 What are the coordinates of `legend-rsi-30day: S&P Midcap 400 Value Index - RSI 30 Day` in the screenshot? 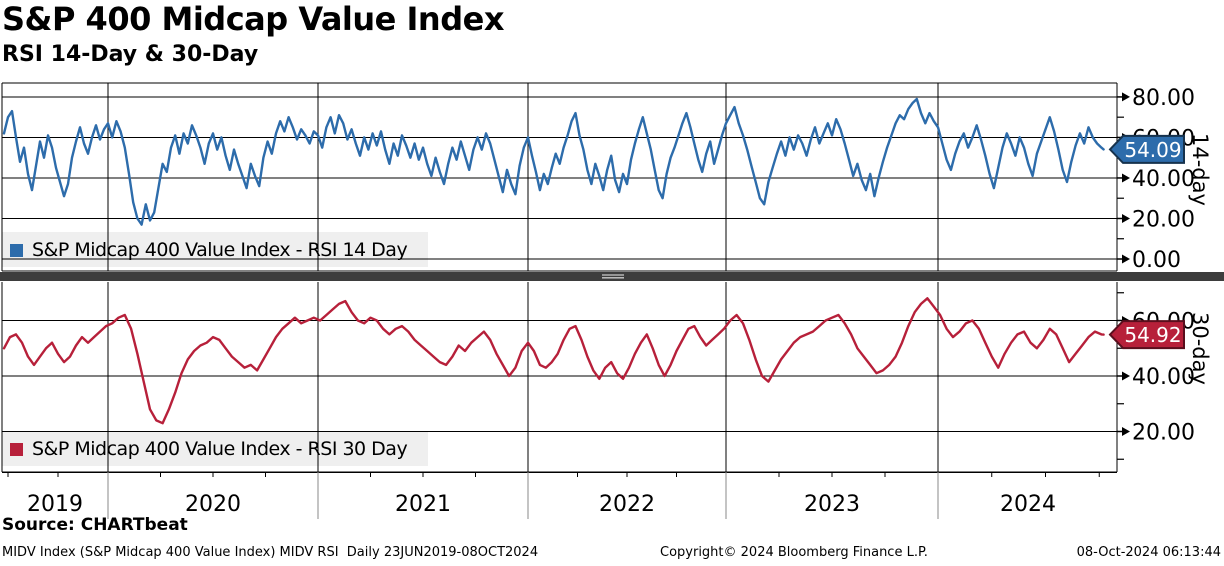 It's located at (209, 449).